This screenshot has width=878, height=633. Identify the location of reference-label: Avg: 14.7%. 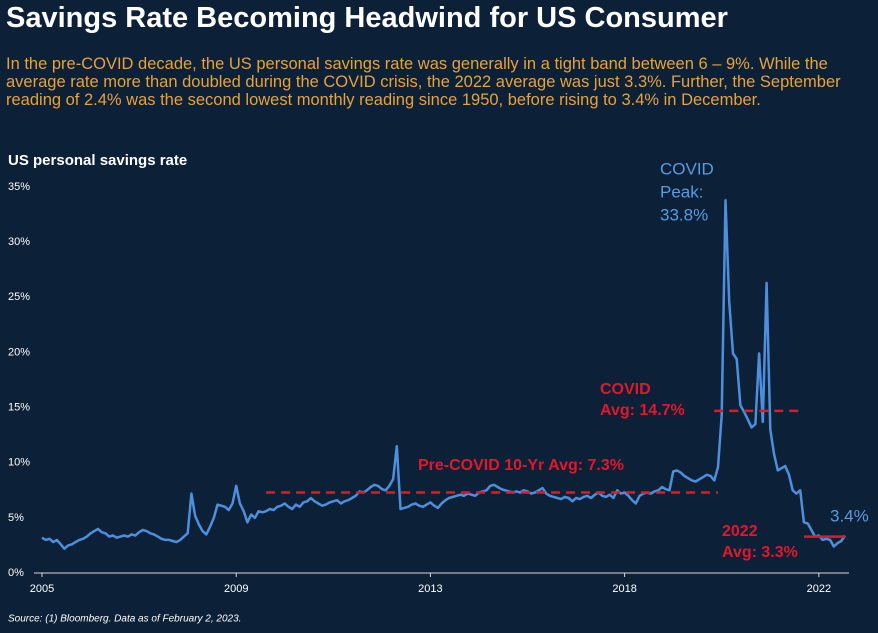
(642, 410).